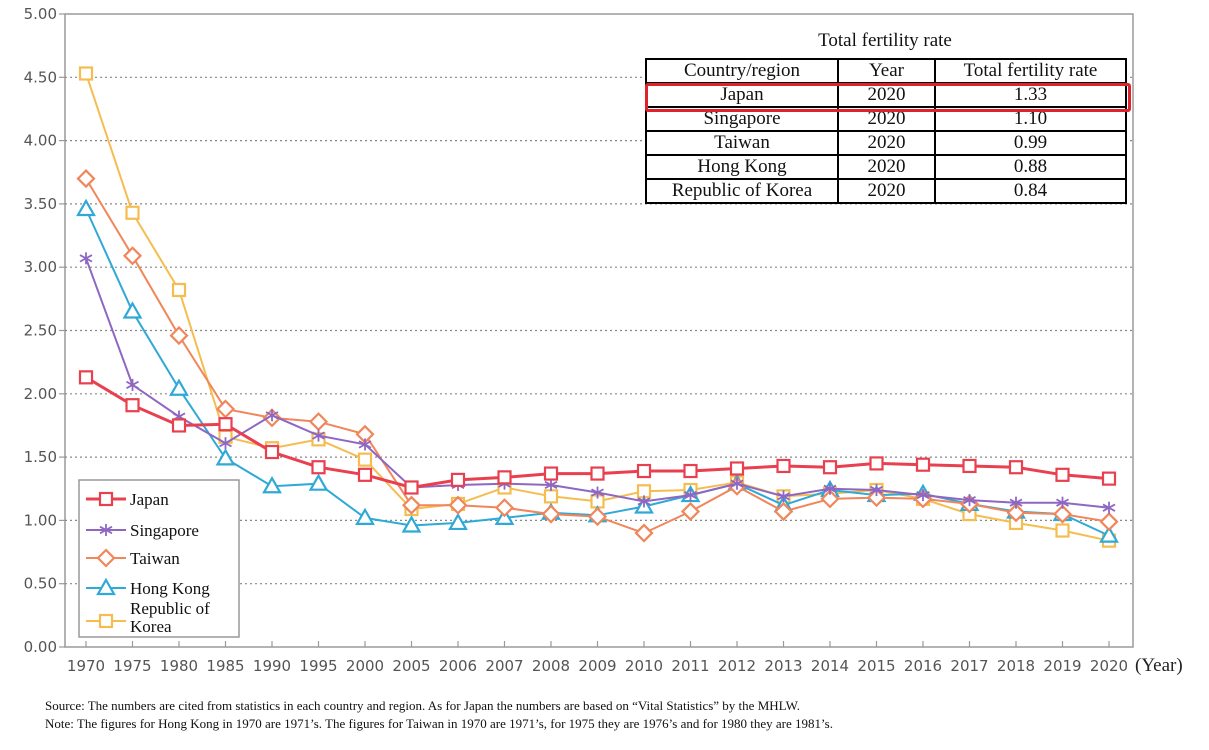 Image resolution: width=1209 pixels, height=750 pixels. I want to click on header-rate: Total fertility rate, so click(1030, 71).